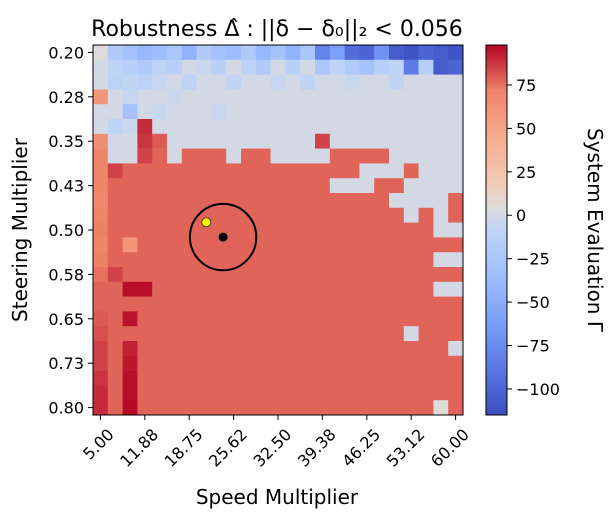 This screenshot has width=612, height=518. Describe the element at coordinates (526, 172) in the screenshot. I see `colorbar-tick-label: 25` at that location.